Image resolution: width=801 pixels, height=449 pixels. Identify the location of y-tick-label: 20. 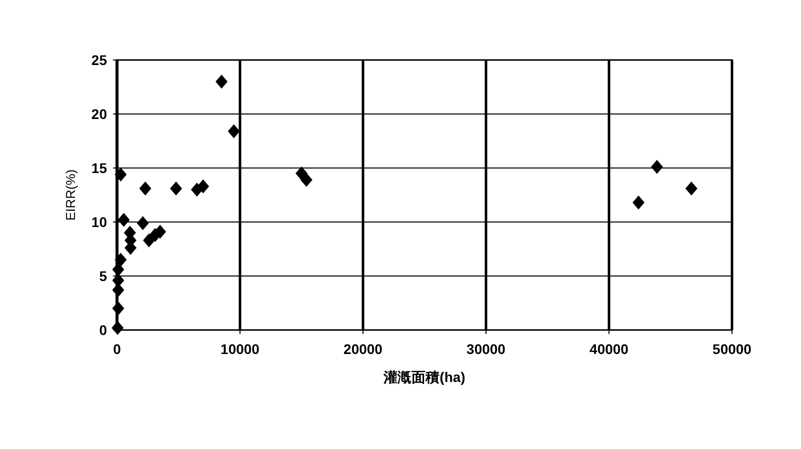
(99, 114).